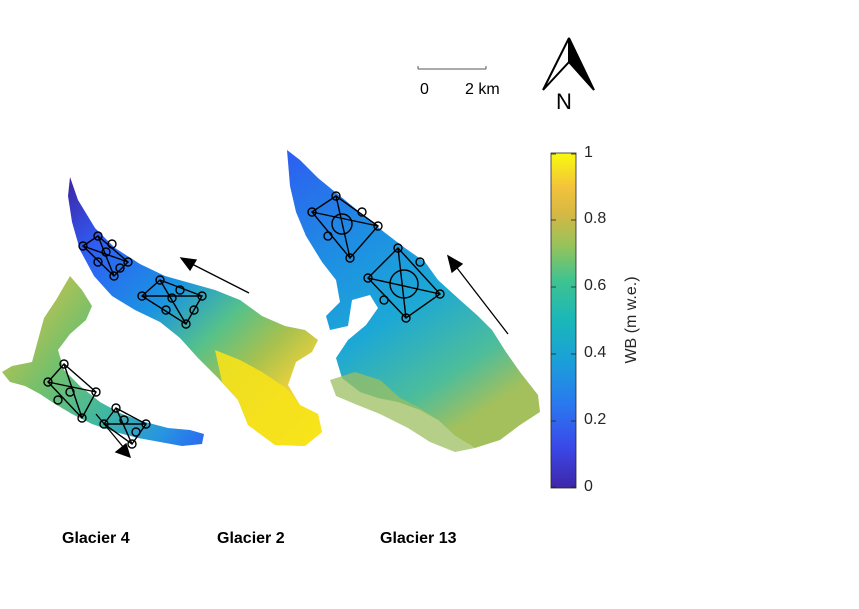 The width and height of the screenshot is (859, 609). I want to click on glacier-4-label: Glacier 4, so click(96, 538).